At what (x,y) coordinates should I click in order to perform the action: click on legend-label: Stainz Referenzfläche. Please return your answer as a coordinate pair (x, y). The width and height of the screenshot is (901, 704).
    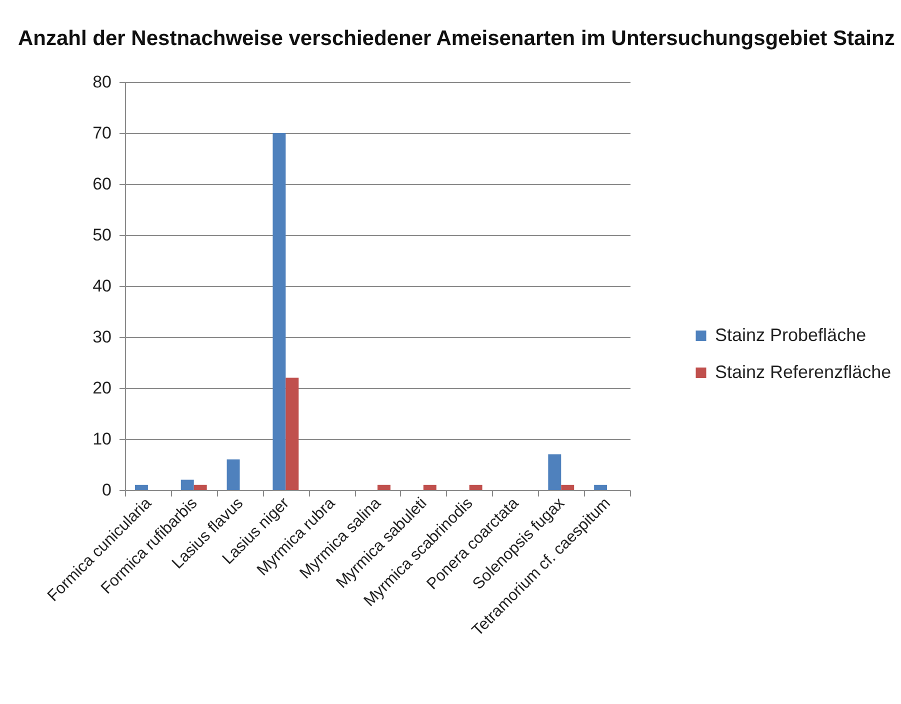
    Looking at the image, I should click on (803, 372).